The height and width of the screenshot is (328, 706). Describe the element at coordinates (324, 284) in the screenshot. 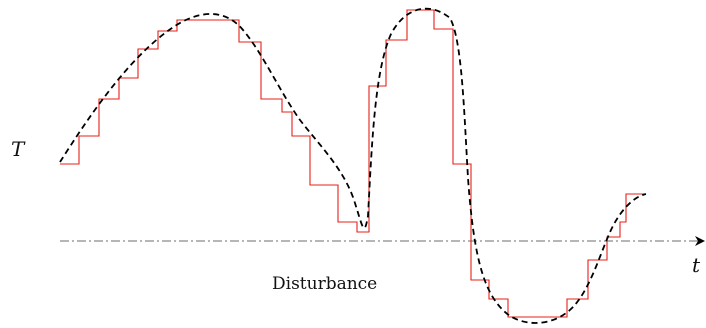

I see `disturbance-label: Disturbance` at that location.